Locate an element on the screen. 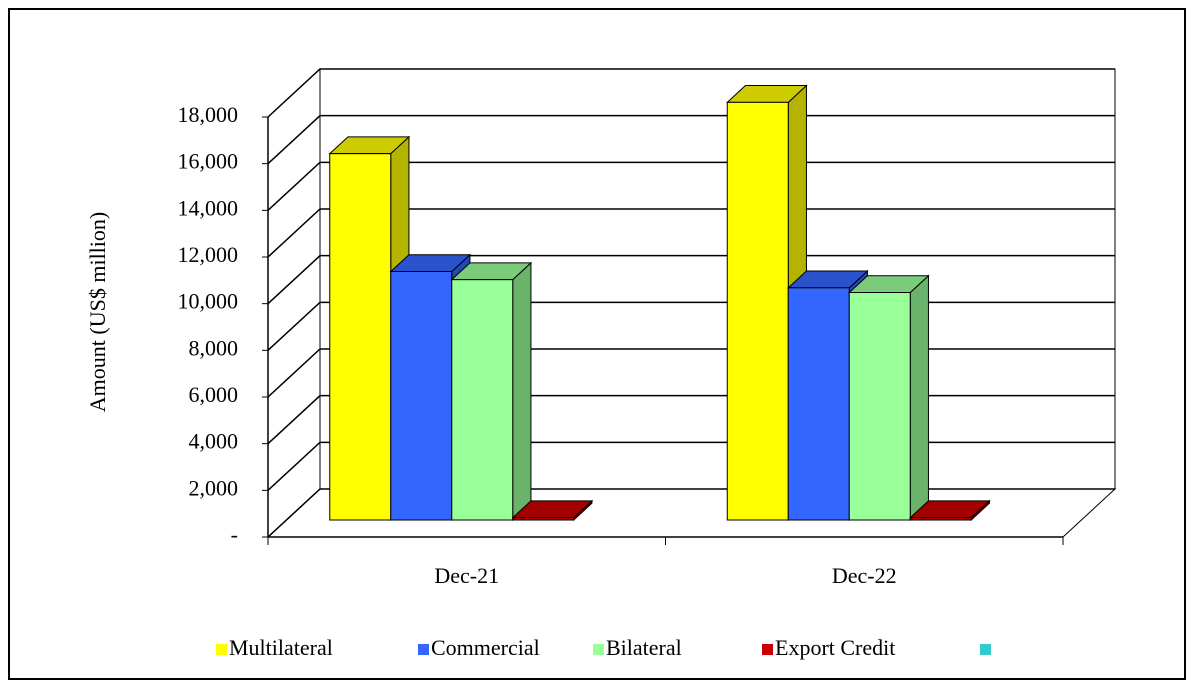  y-tick-label: 10,000 is located at coordinates (208, 301).